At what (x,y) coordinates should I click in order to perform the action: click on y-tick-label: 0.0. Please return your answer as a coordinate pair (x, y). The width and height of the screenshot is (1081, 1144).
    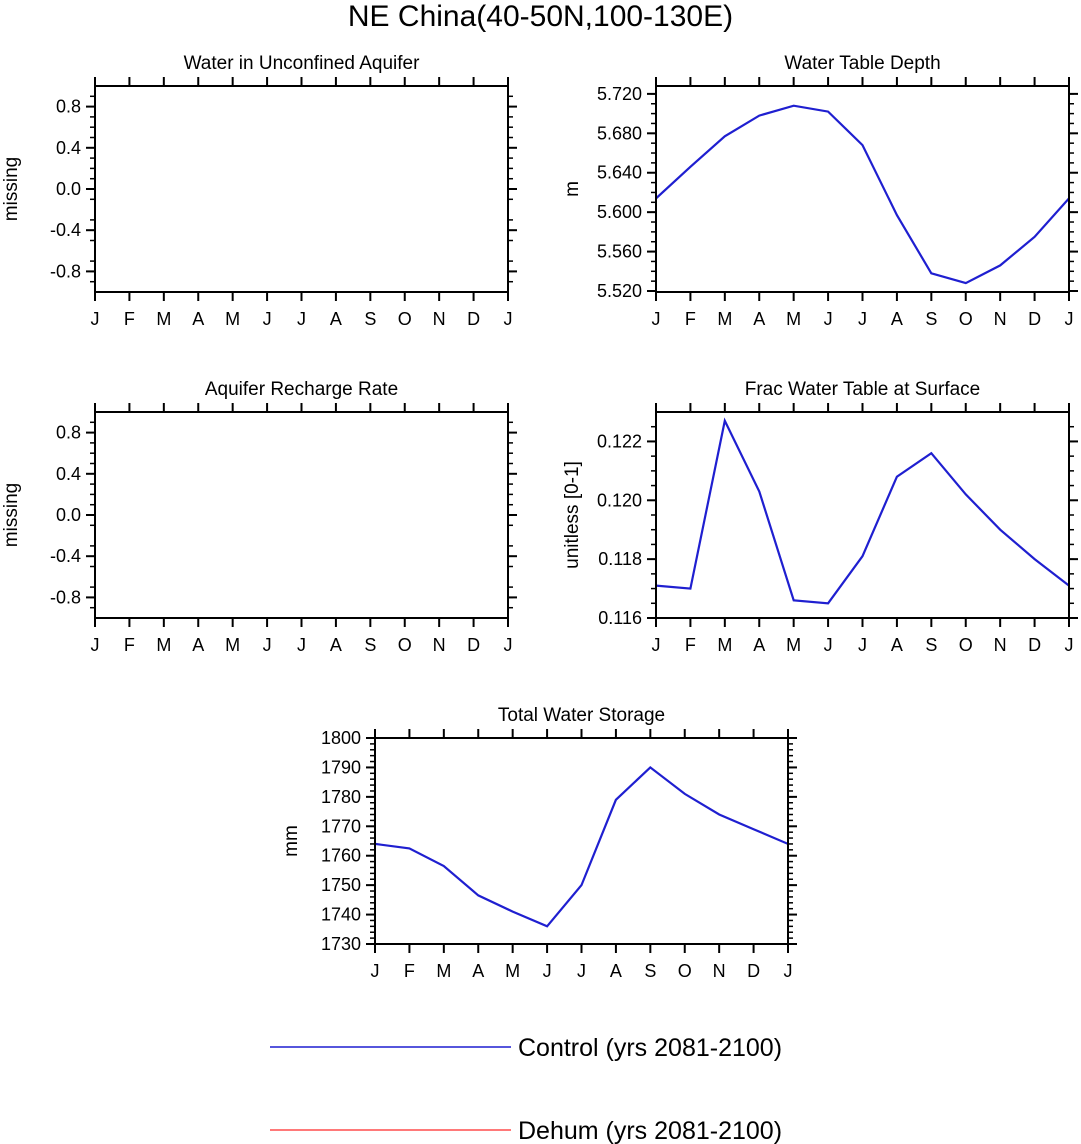
    Looking at the image, I should click on (68, 189).